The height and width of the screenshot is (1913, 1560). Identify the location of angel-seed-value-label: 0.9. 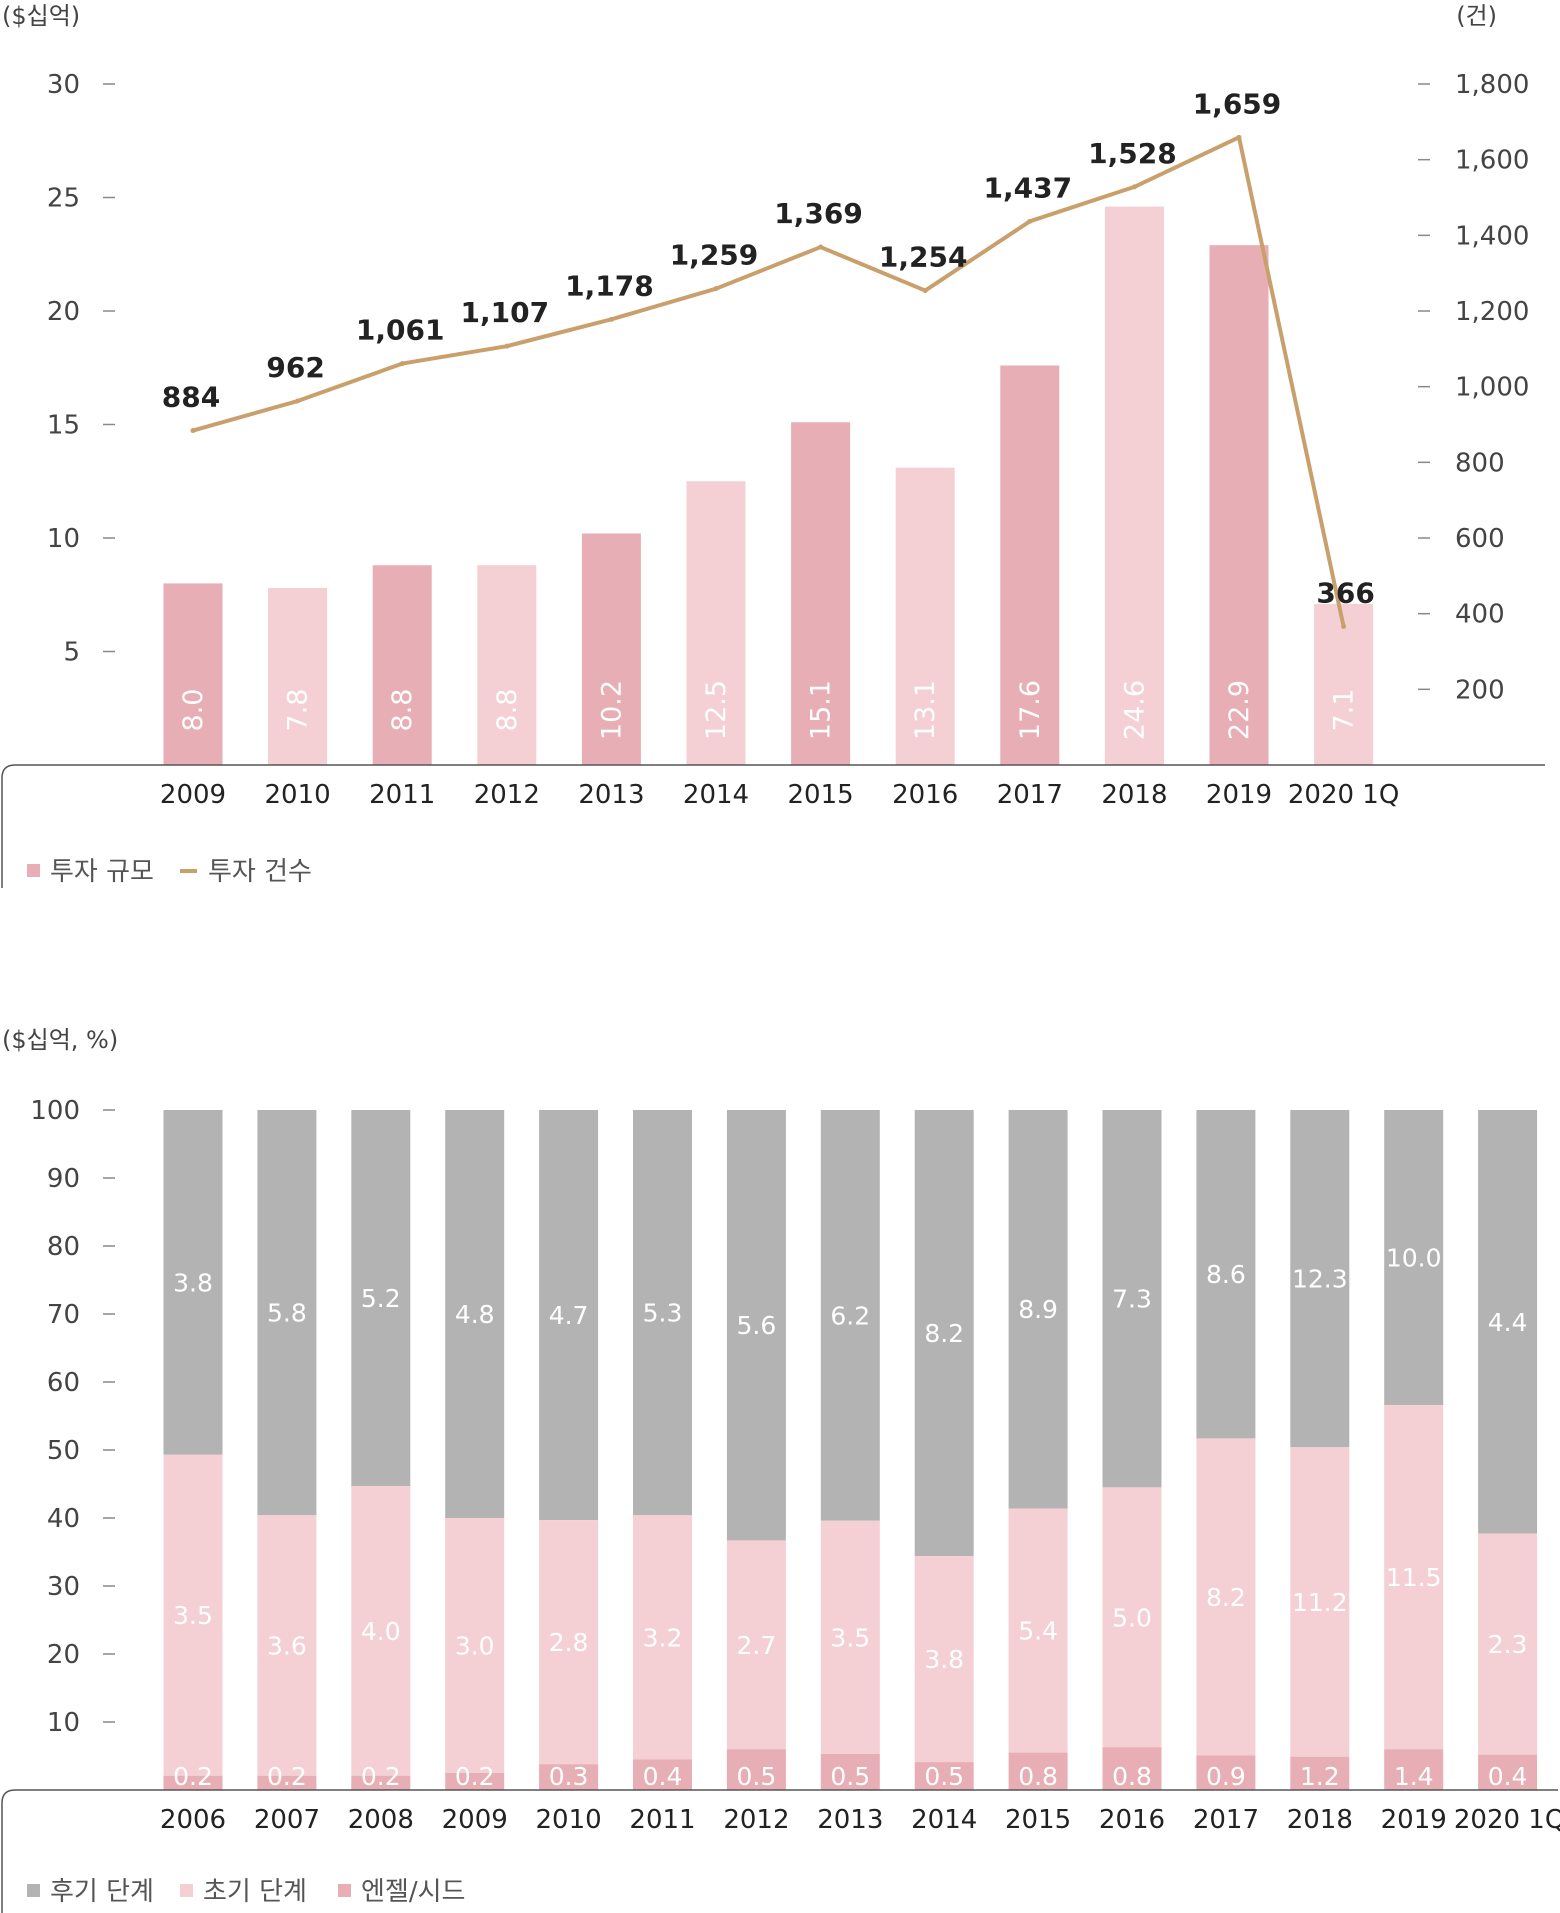
(1226, 1776).